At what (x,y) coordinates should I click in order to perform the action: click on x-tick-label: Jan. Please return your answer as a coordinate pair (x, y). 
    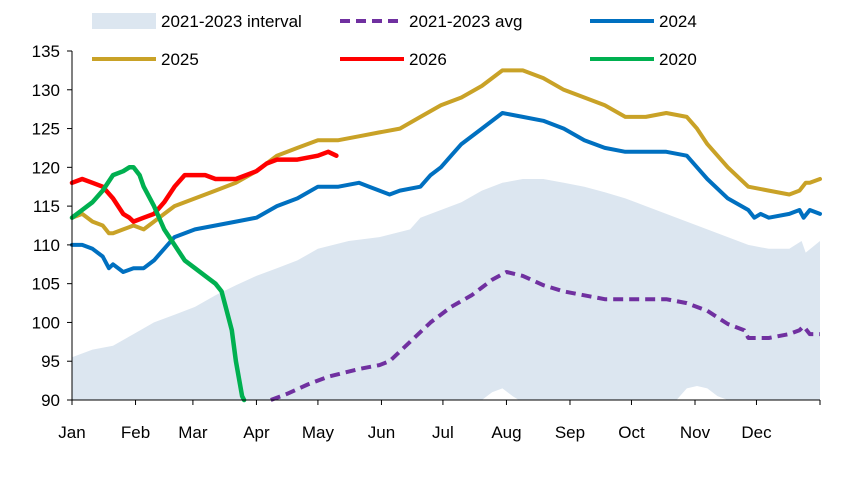
    Looking at the image, I should click on (71, 432).